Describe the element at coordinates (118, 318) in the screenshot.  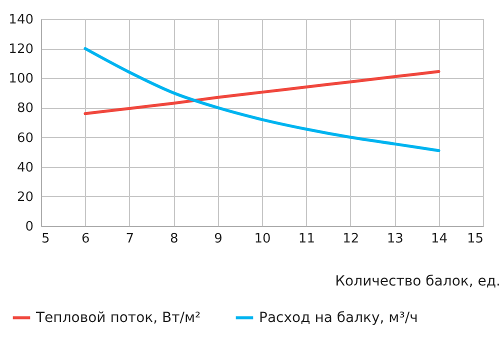
I see `legend-label: Тепловой поток, Вт/м²` at that location.